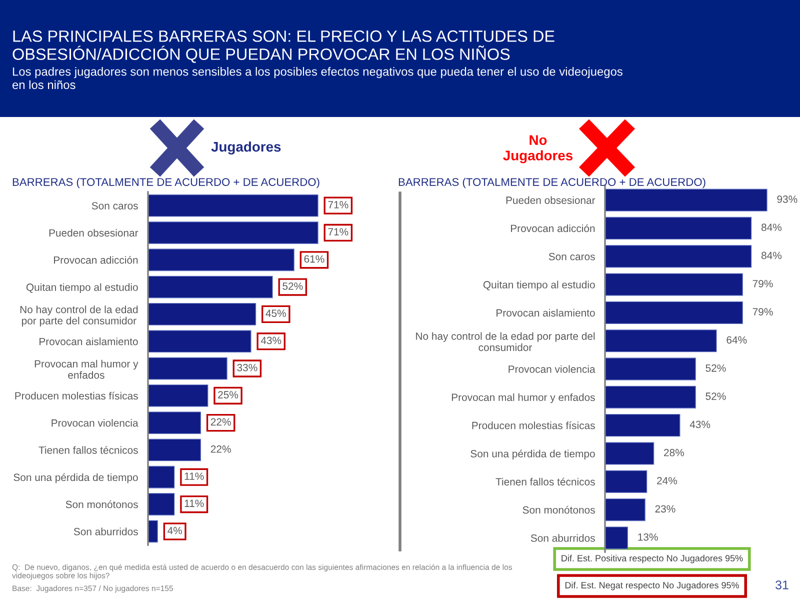  What do you see at coordinates (175, 530) in the screenshot?
I see `annotation: 4%` at bounding box center [175, 530].